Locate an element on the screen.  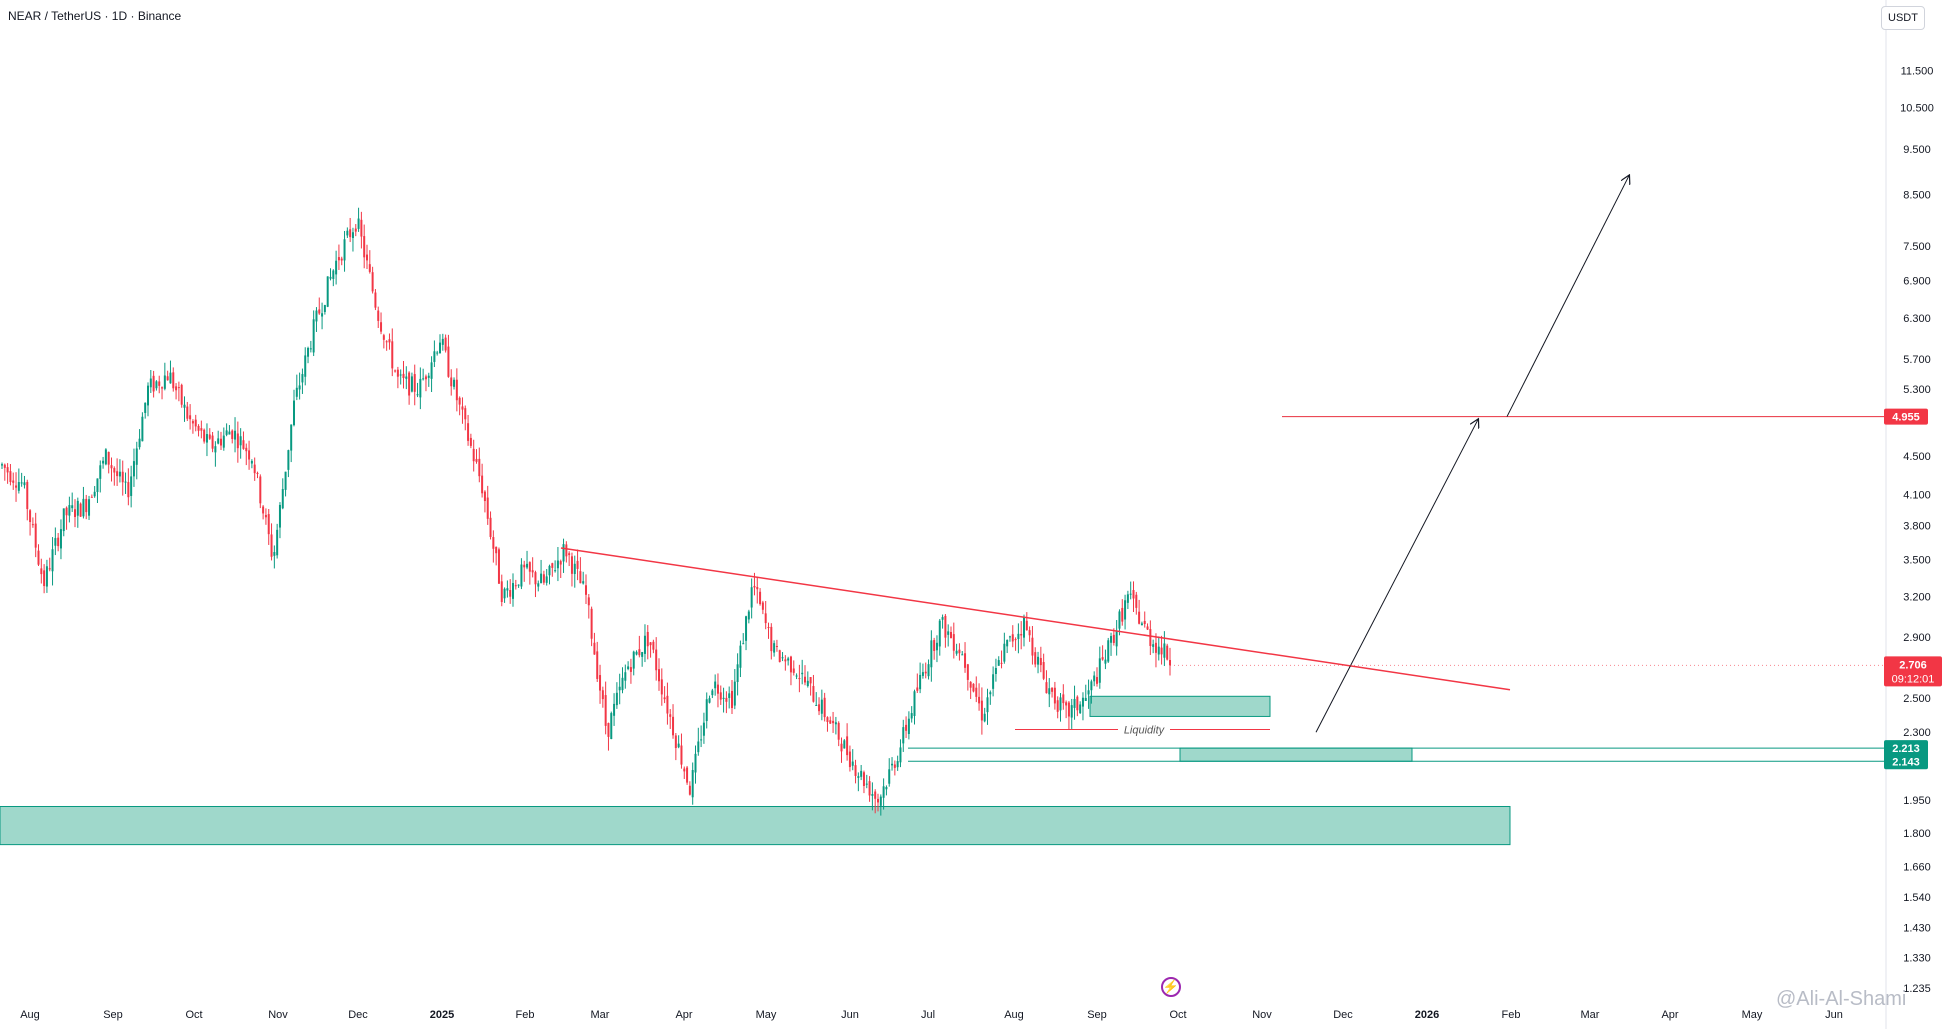
x-tick-label: Jul is located at coordinates (928, 1015).